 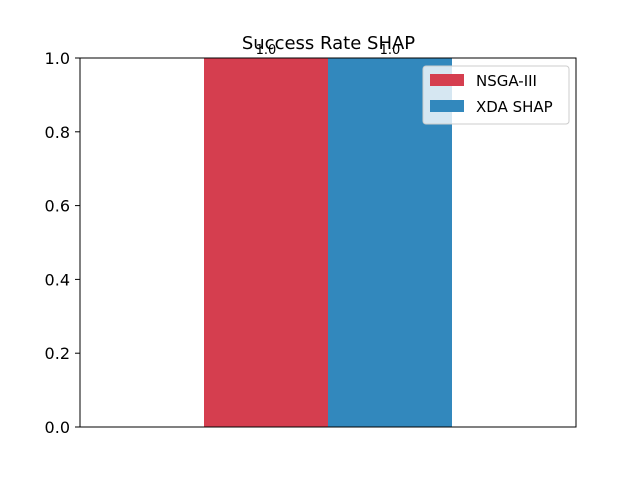 What do you see at coordinates (57, 279) in the screenshot?
I see `y-tick-label: 0.4` at bounding box center [57, 279].